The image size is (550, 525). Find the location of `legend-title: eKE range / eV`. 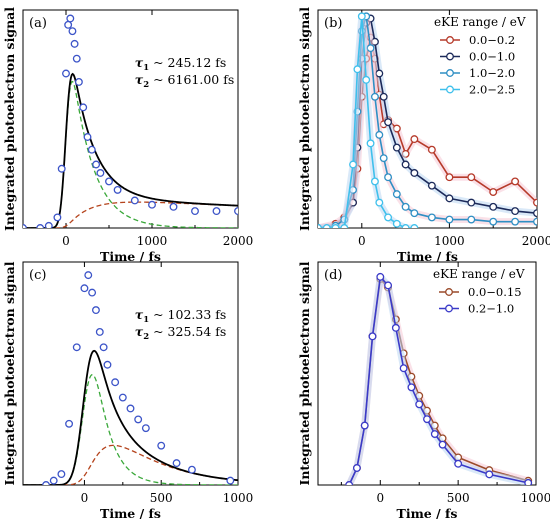

legend-title: eKE range / eV is located at coordinates (480, 22).